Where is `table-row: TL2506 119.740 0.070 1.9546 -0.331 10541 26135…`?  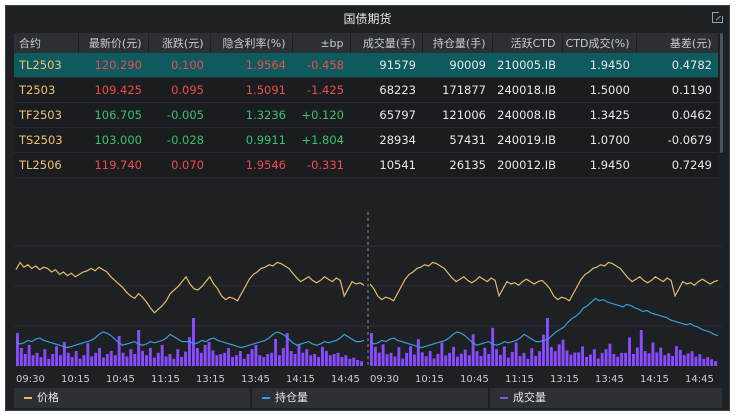 table-row: TL2506 119.740 0.070 1.9546 -0.331 10541 26135… is located at coordinates (366, 165).